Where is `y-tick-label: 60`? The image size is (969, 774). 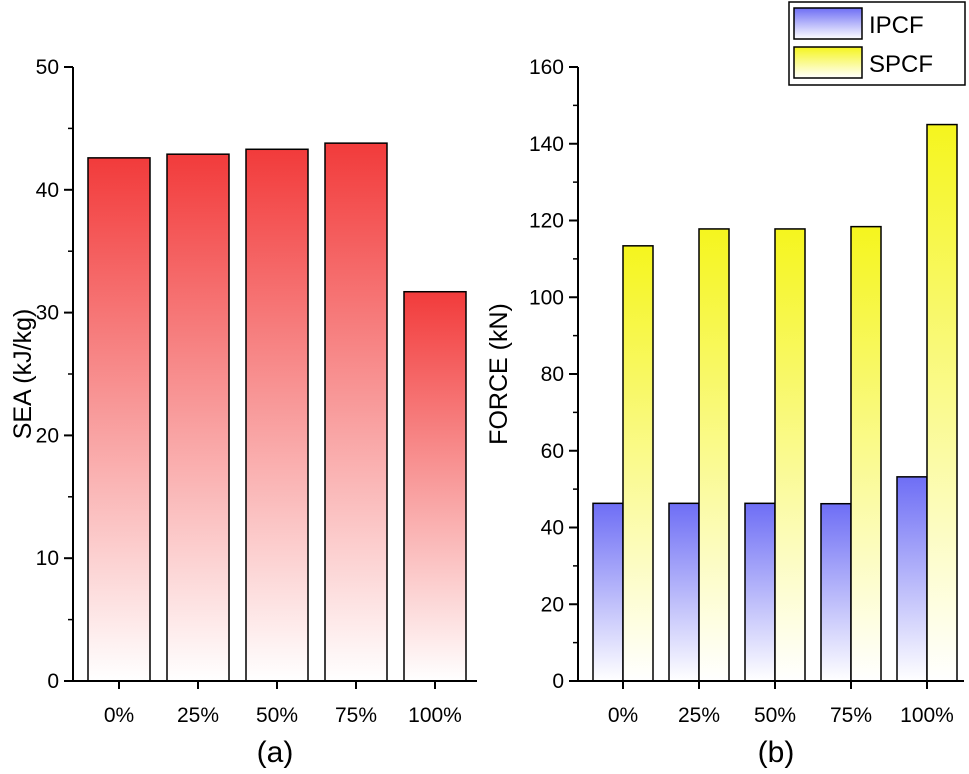
y-tick-label: 60 is located at coordinates (552, 451).